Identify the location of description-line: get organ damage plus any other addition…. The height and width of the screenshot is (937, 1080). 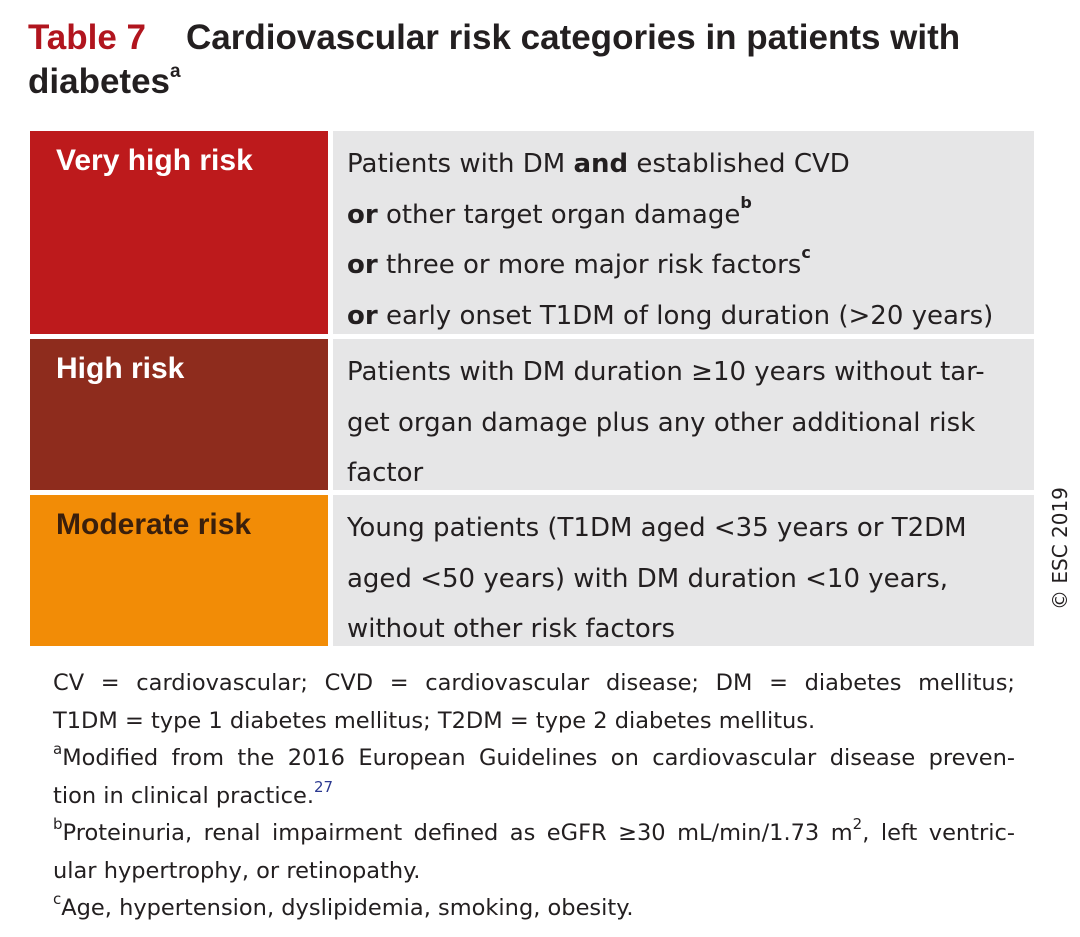
(661, 422).